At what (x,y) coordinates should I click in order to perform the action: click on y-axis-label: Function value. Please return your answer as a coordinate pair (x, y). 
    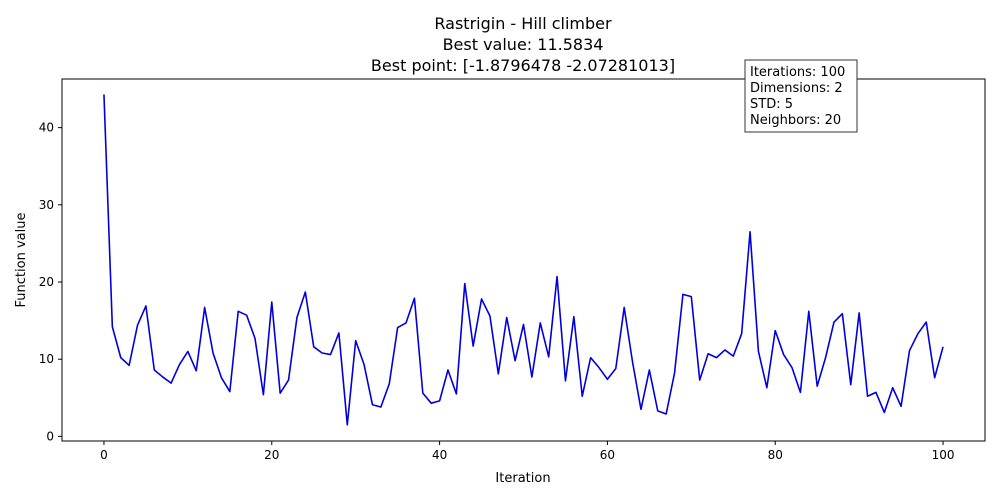
    Looking at the image, I should click on (21, 260).